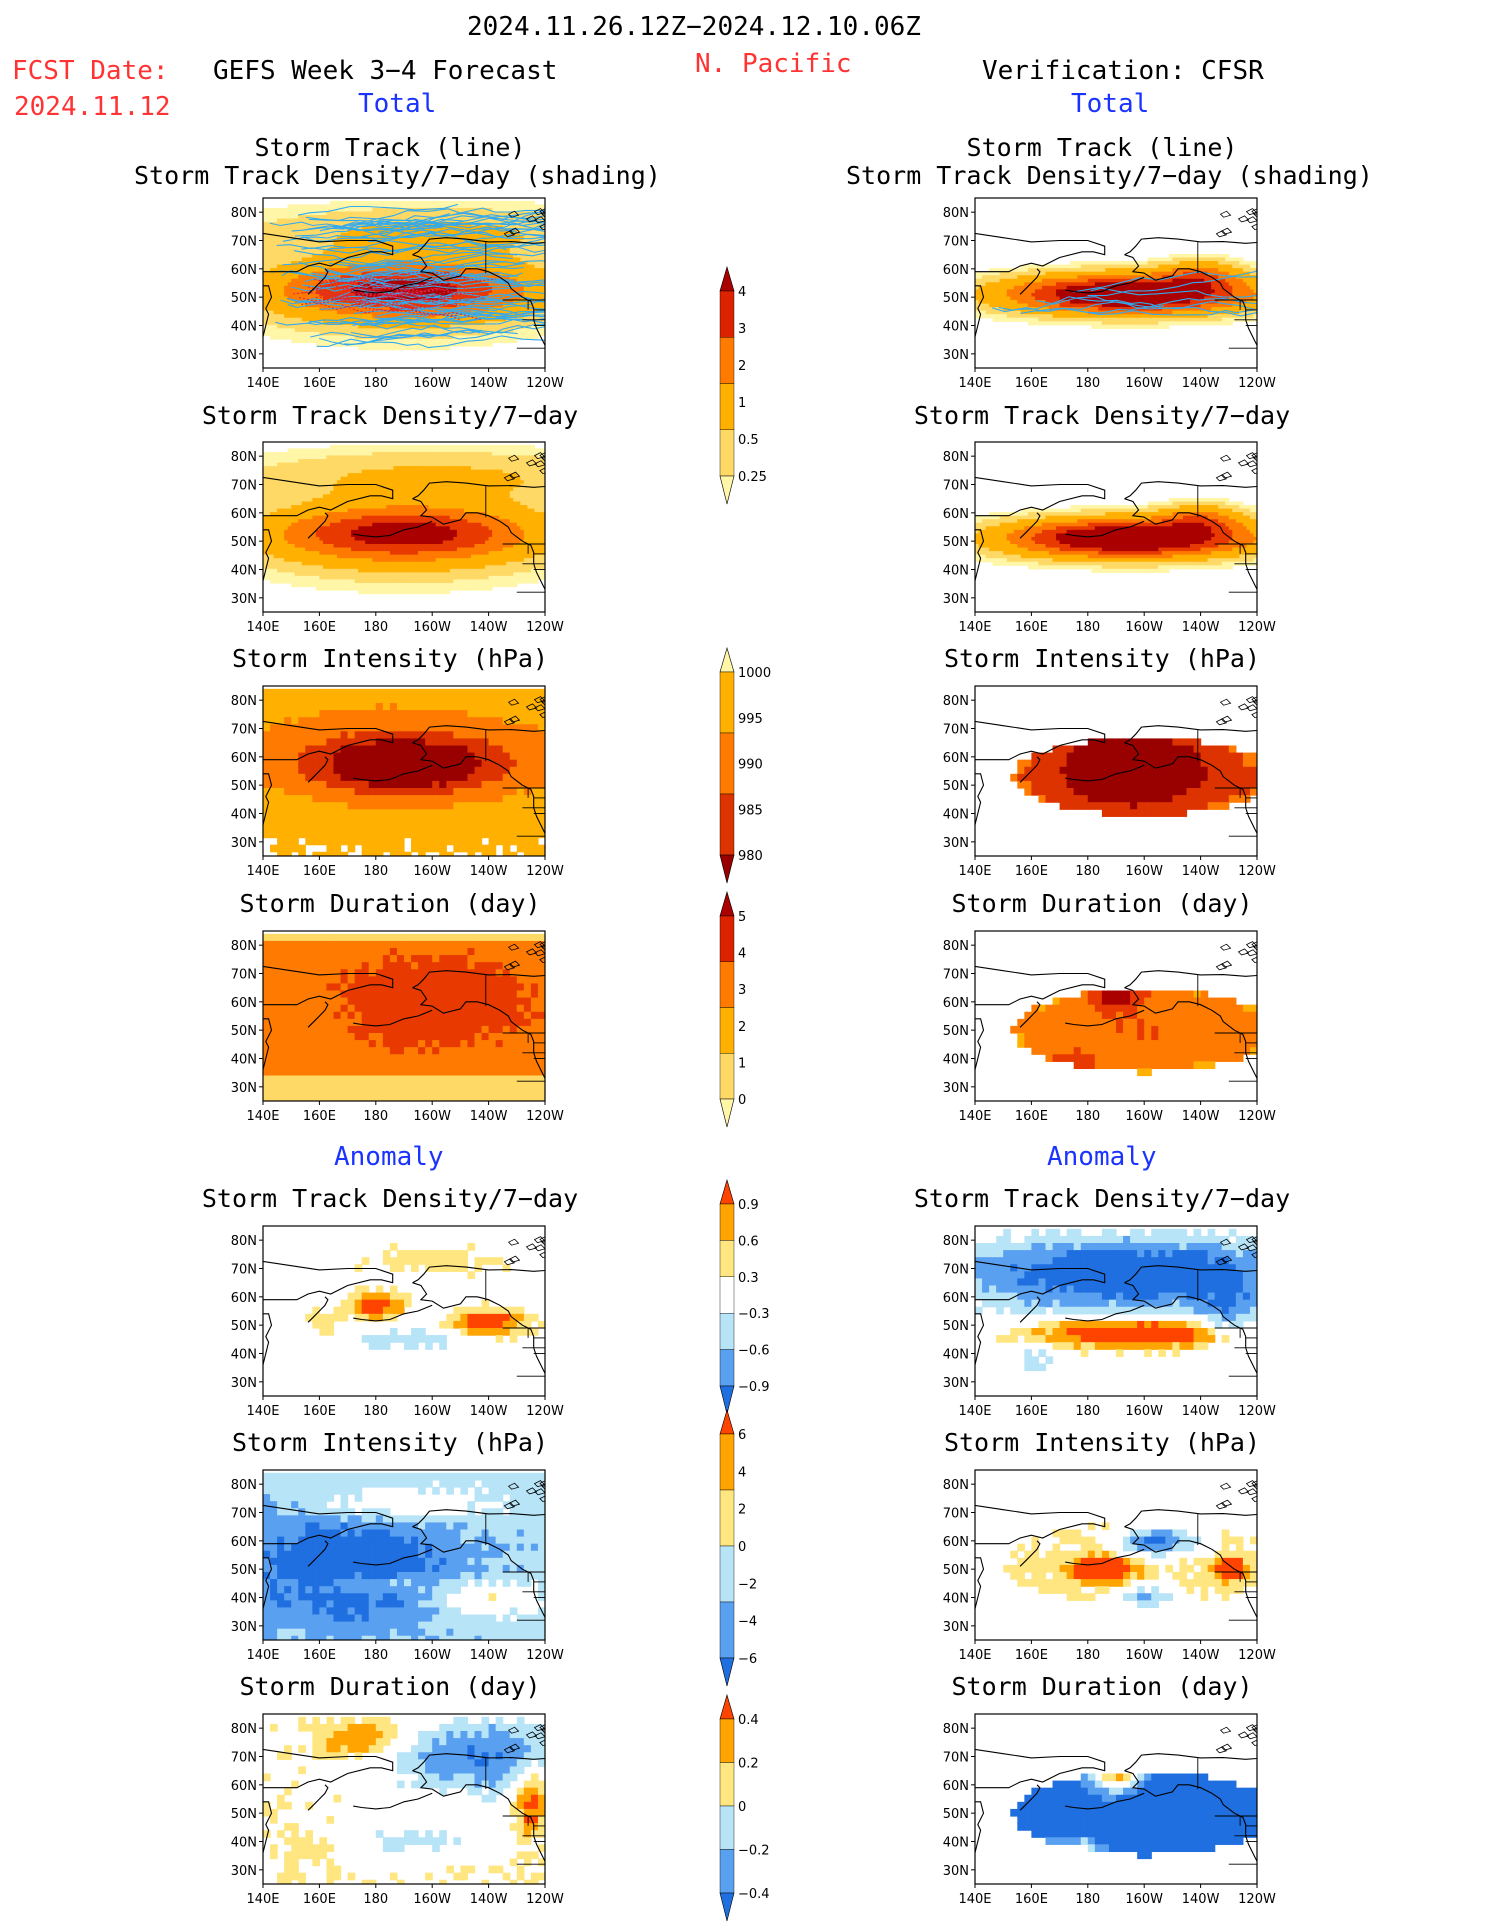 The image size is (1487, 1928). I want to click on colorbar-tick-label: −0.2, so click(754, 1851).